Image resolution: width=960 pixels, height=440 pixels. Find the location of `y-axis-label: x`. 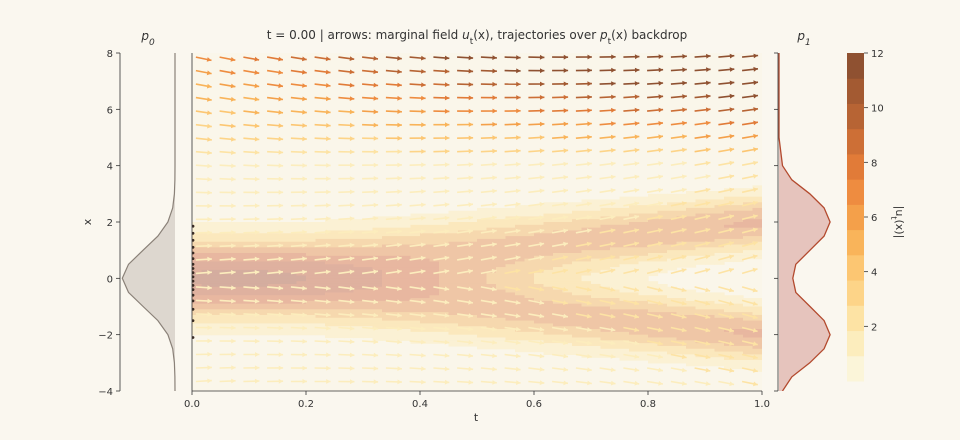

y-axis-label: x is located at coordinates (87, 221).